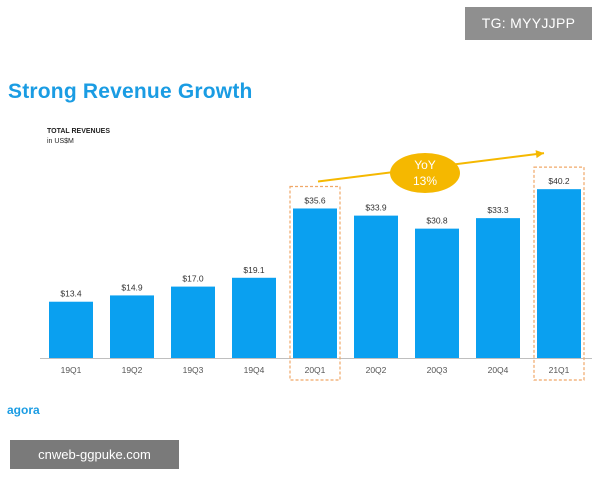 The image size is (600, 480). Describe the element at coordinates (132, 370) in the screenshot. I see `tick-label-19Q2: 19Q2` at that location.